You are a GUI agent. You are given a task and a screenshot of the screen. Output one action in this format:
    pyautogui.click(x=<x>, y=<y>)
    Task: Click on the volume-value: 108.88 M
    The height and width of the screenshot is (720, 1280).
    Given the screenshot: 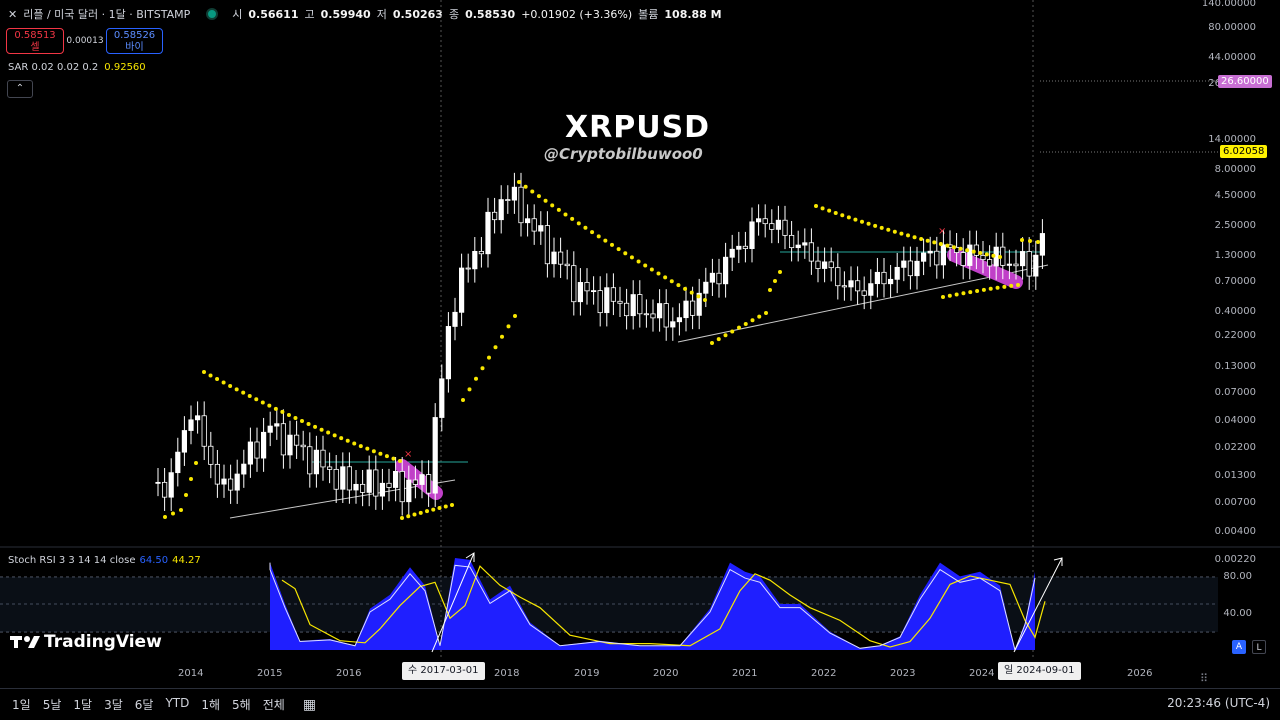 What is the action you would take?
    pyautogui.click(x=693, y=14)
    